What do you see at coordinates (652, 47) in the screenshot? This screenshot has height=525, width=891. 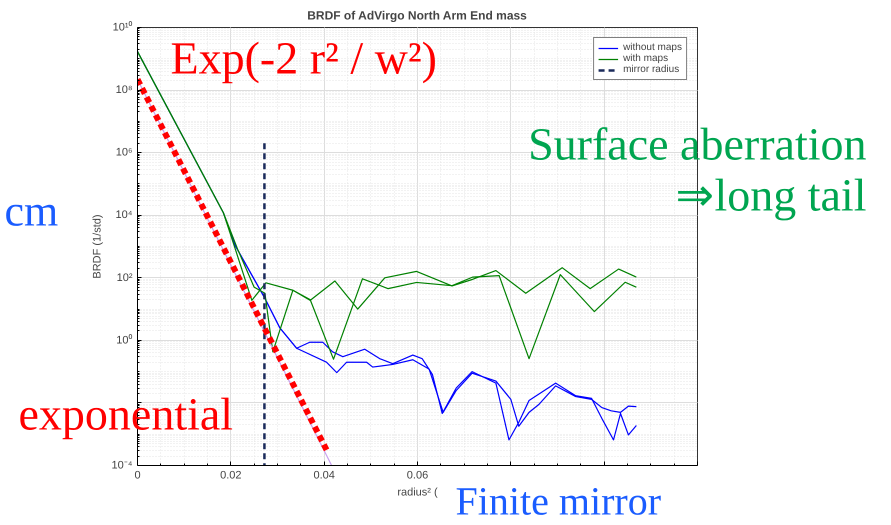 I see `legend-label: without maps` at bounding box center [652, 47].